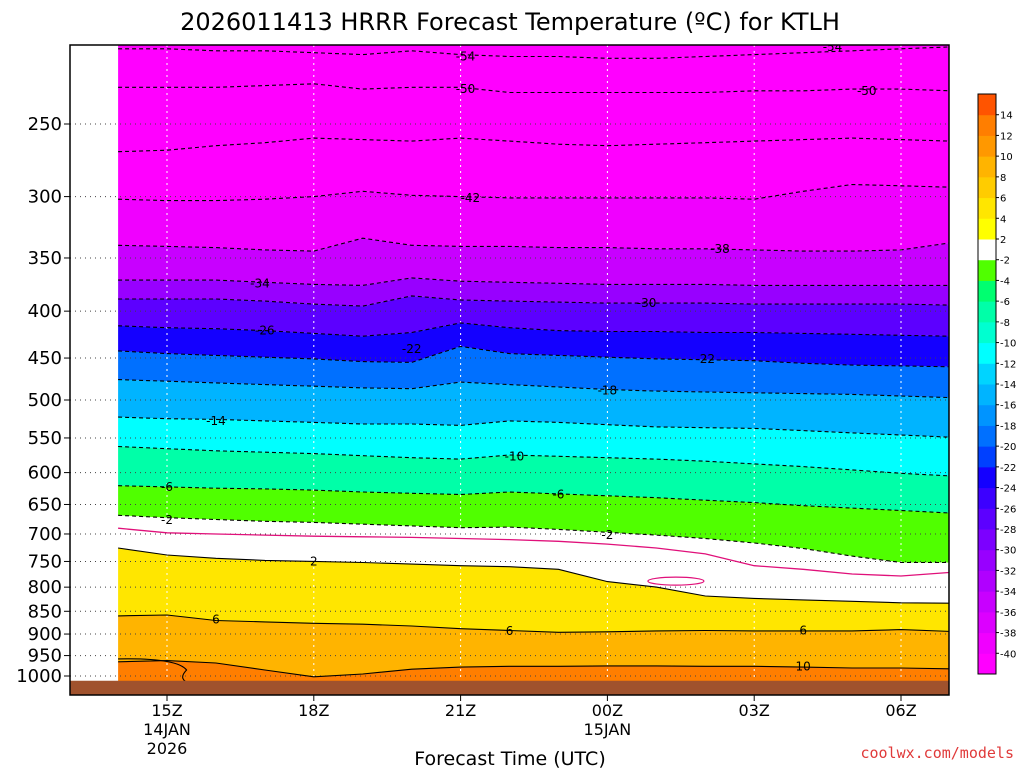  I want to click on colorbar-label-19: -2, so click(1005, 261).